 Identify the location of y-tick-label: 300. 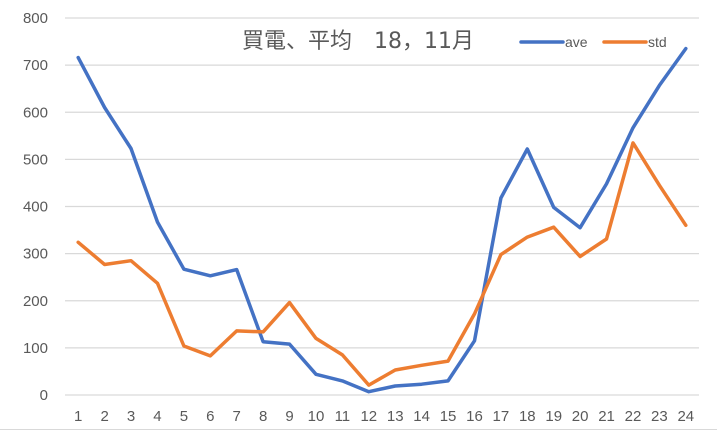
(35, 254).